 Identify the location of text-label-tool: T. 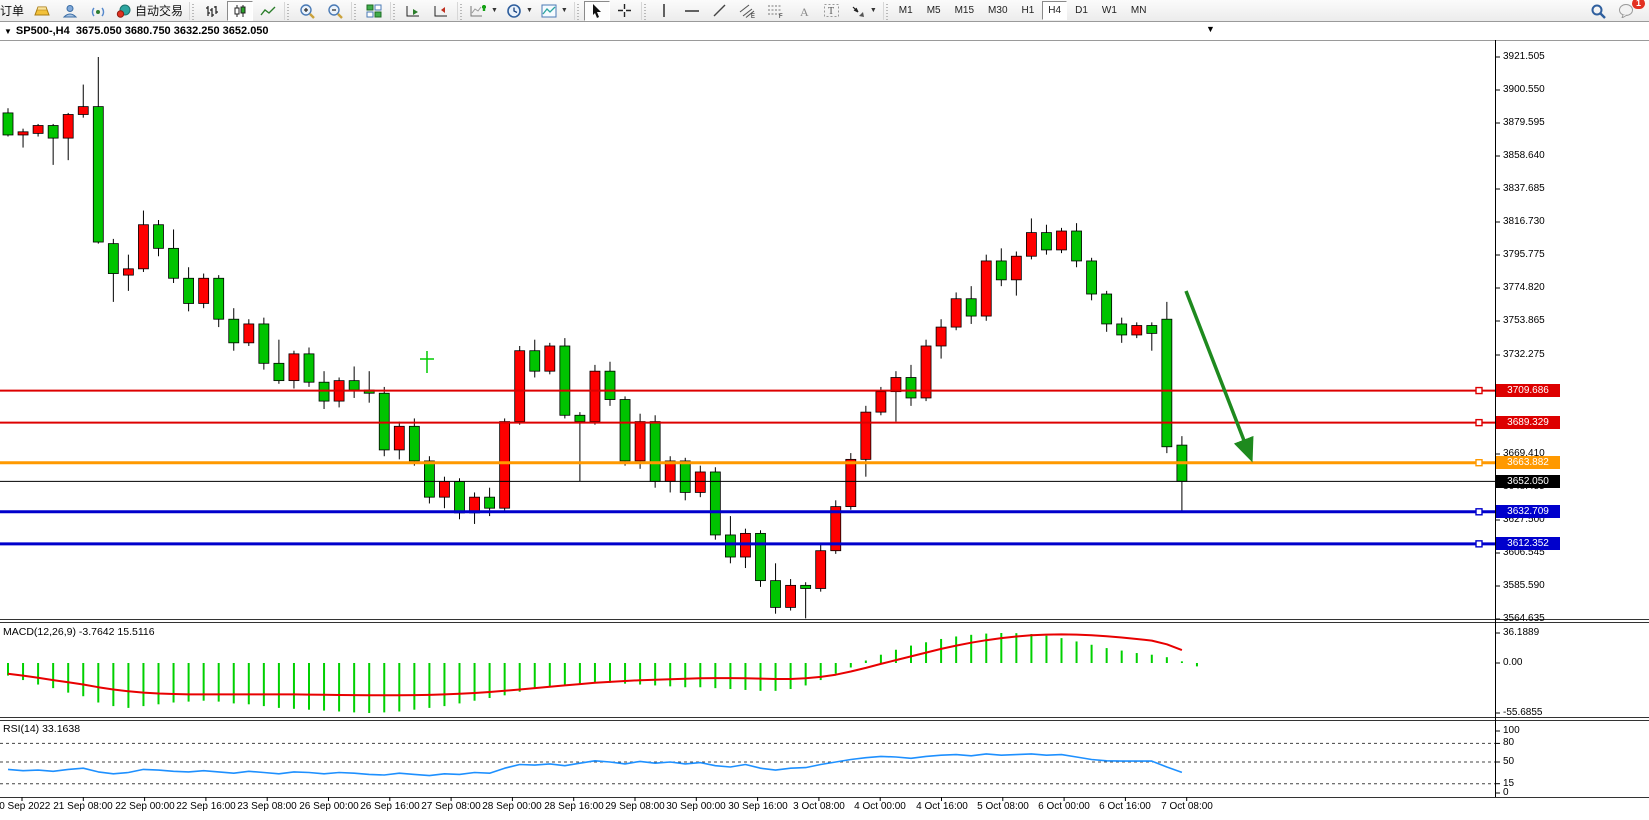
(832, 11).